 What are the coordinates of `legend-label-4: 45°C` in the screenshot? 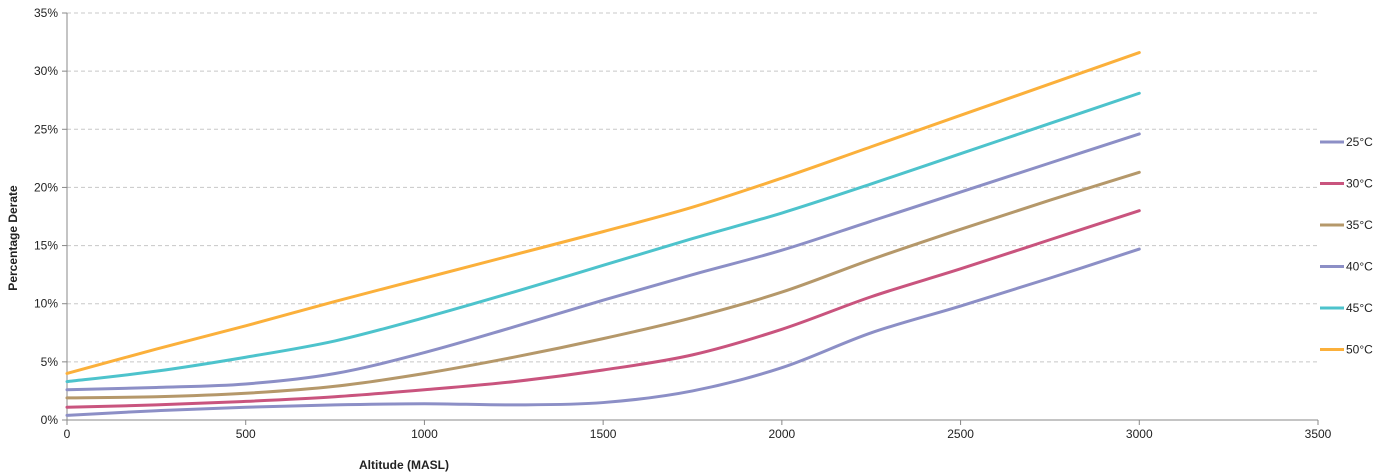 It's located at (1359, 308).